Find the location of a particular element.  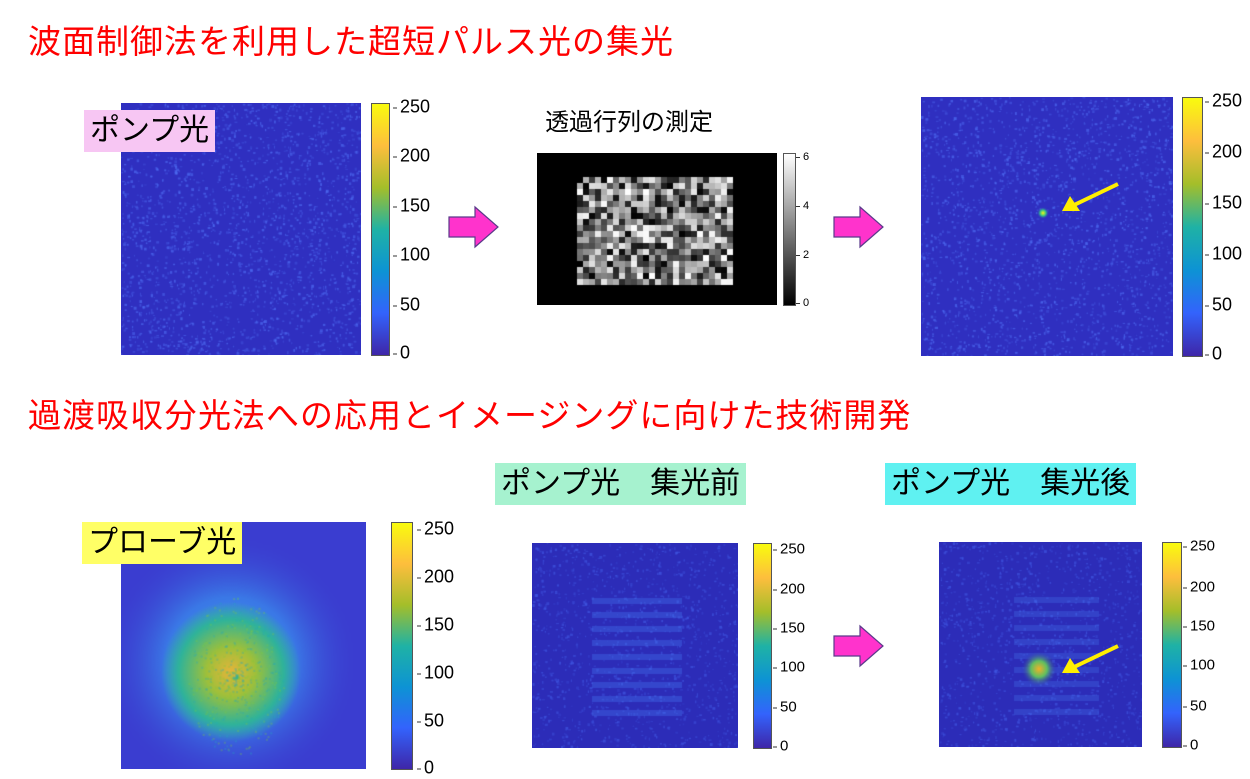

pump-colorbar-ticks: 250 200 150 100 50 0 is located at coordinates (416, 230).